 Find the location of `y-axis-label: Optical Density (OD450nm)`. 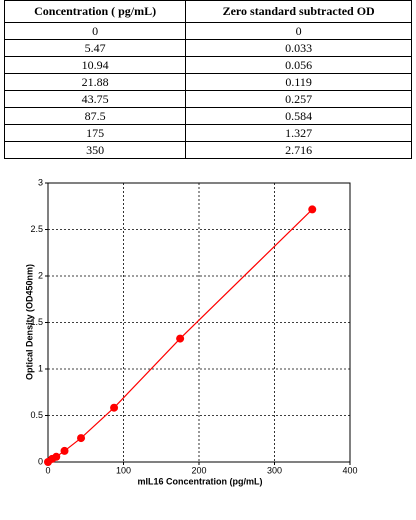

y-axis-label: Optical Density (OD450nm) is located at coordinates (29, 322).